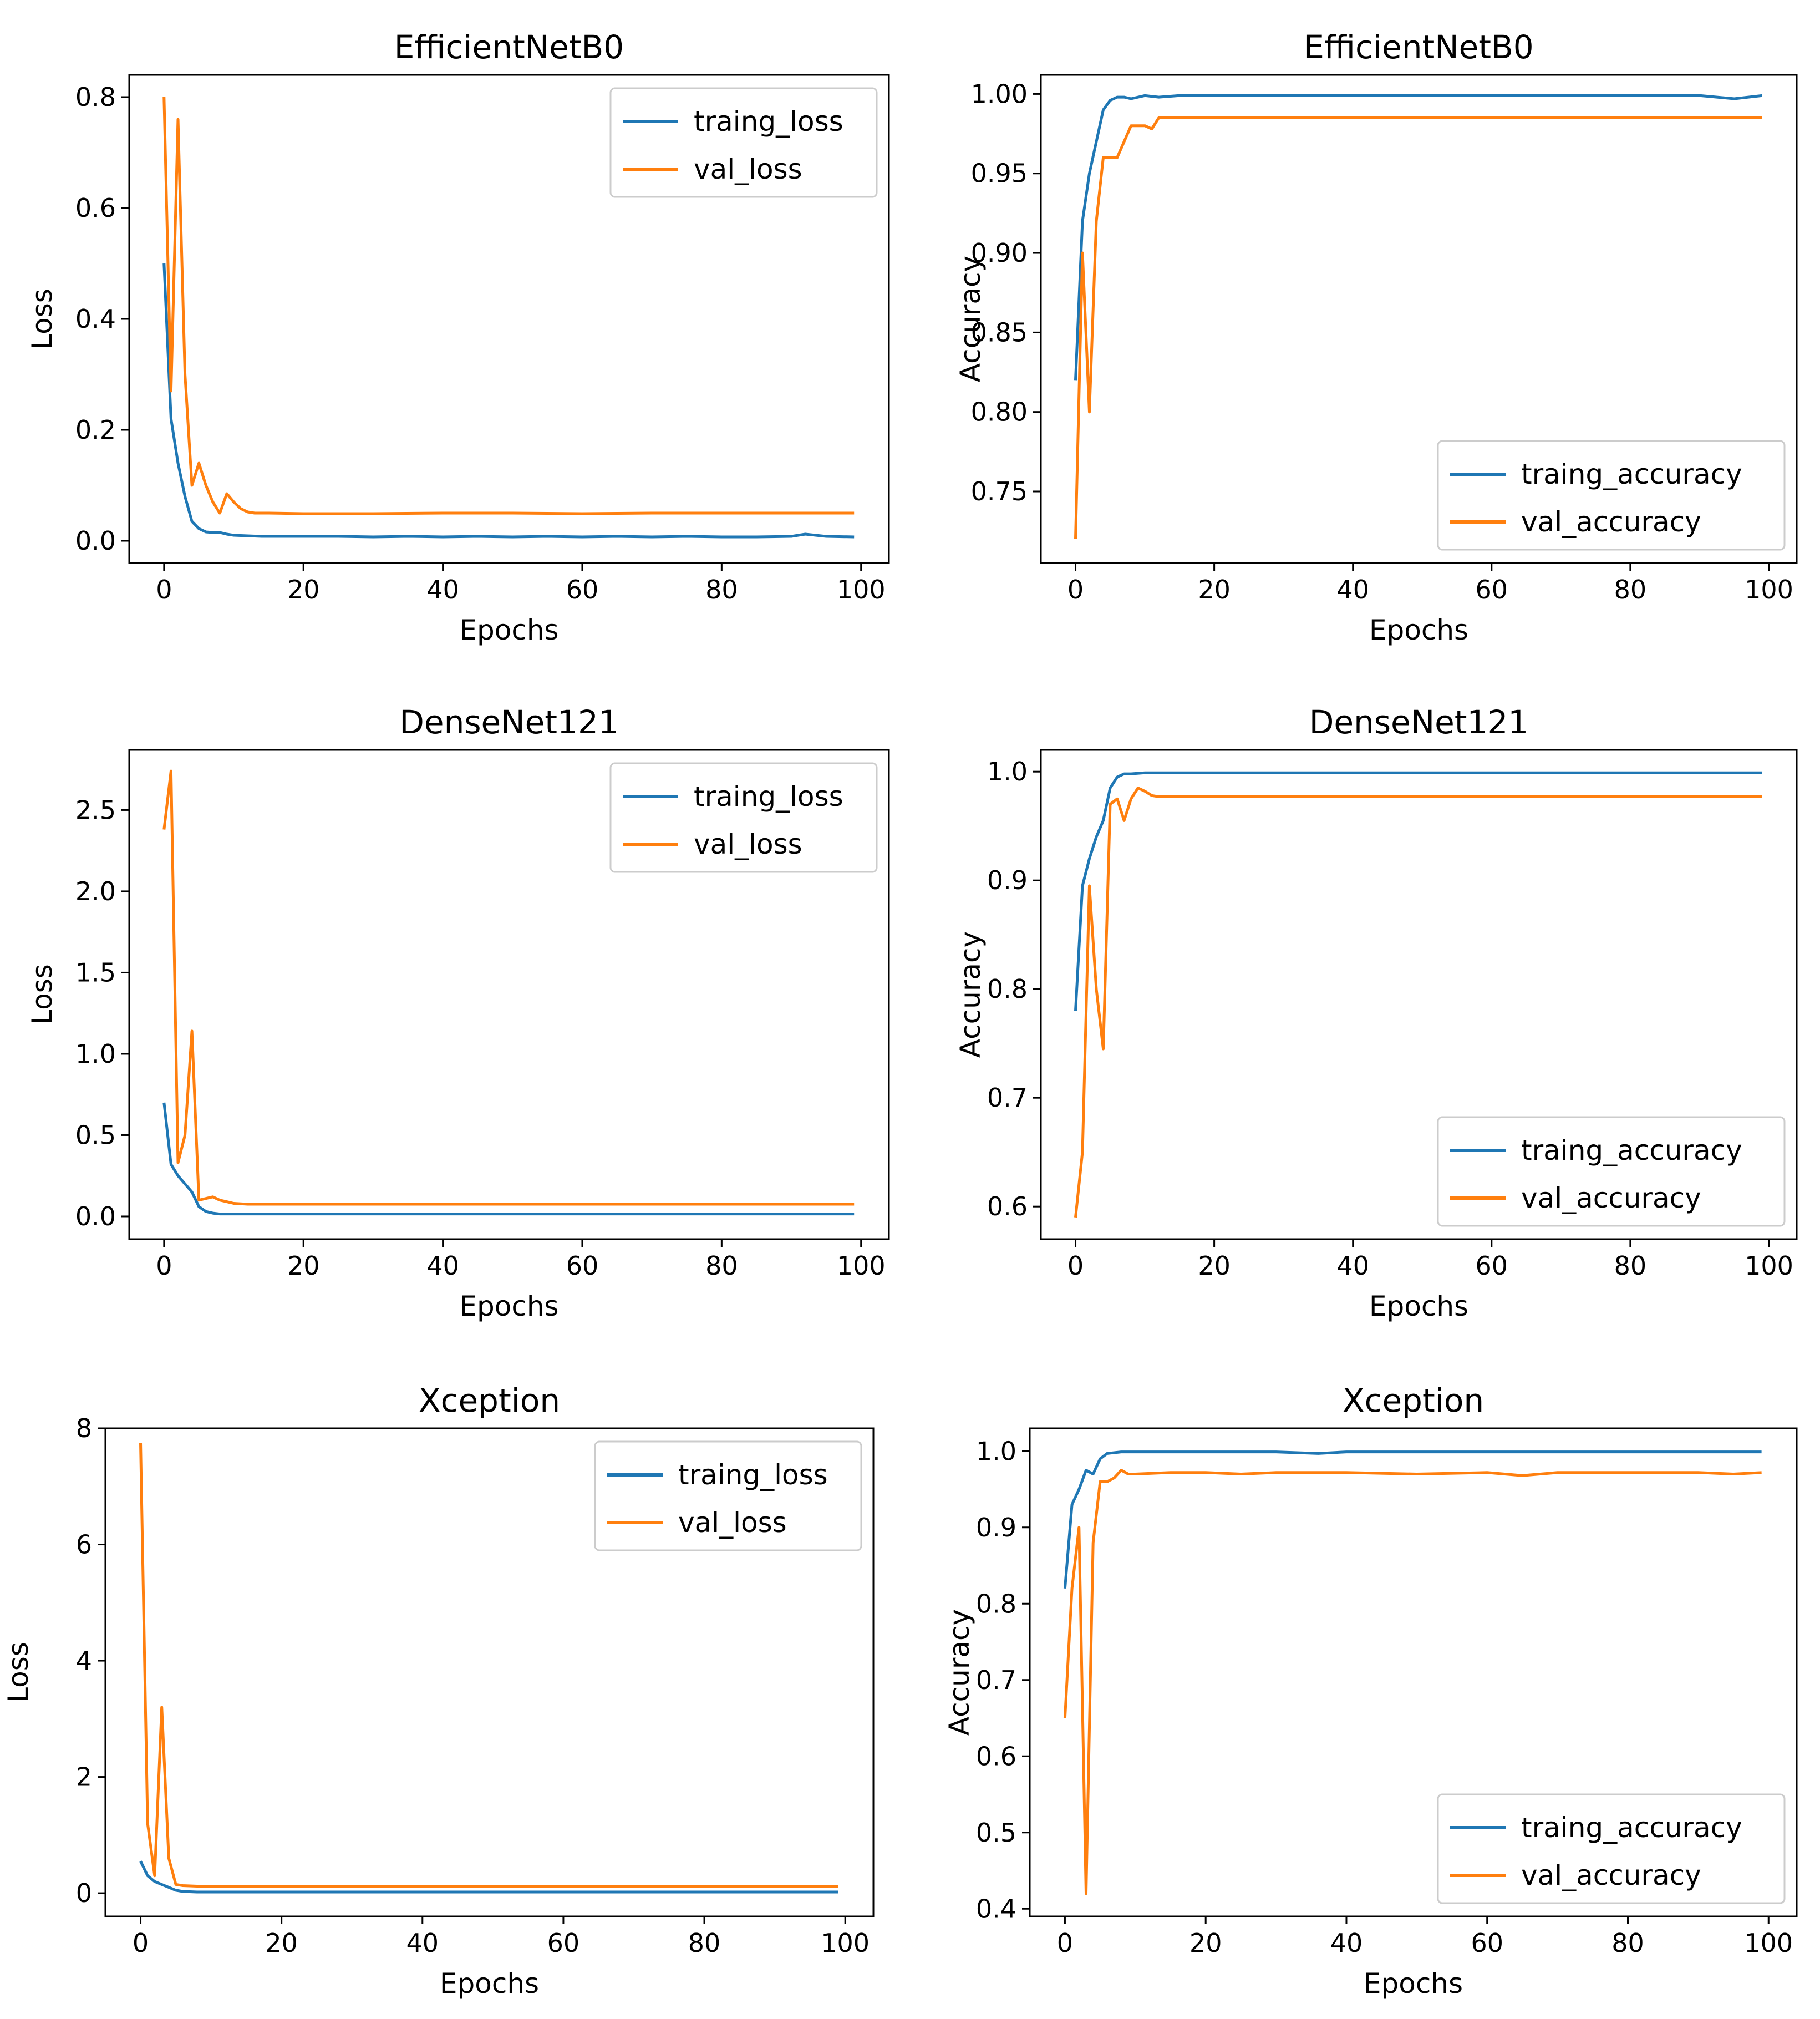  I want to click on y-tick-label: 0.85, so click(999, 332).